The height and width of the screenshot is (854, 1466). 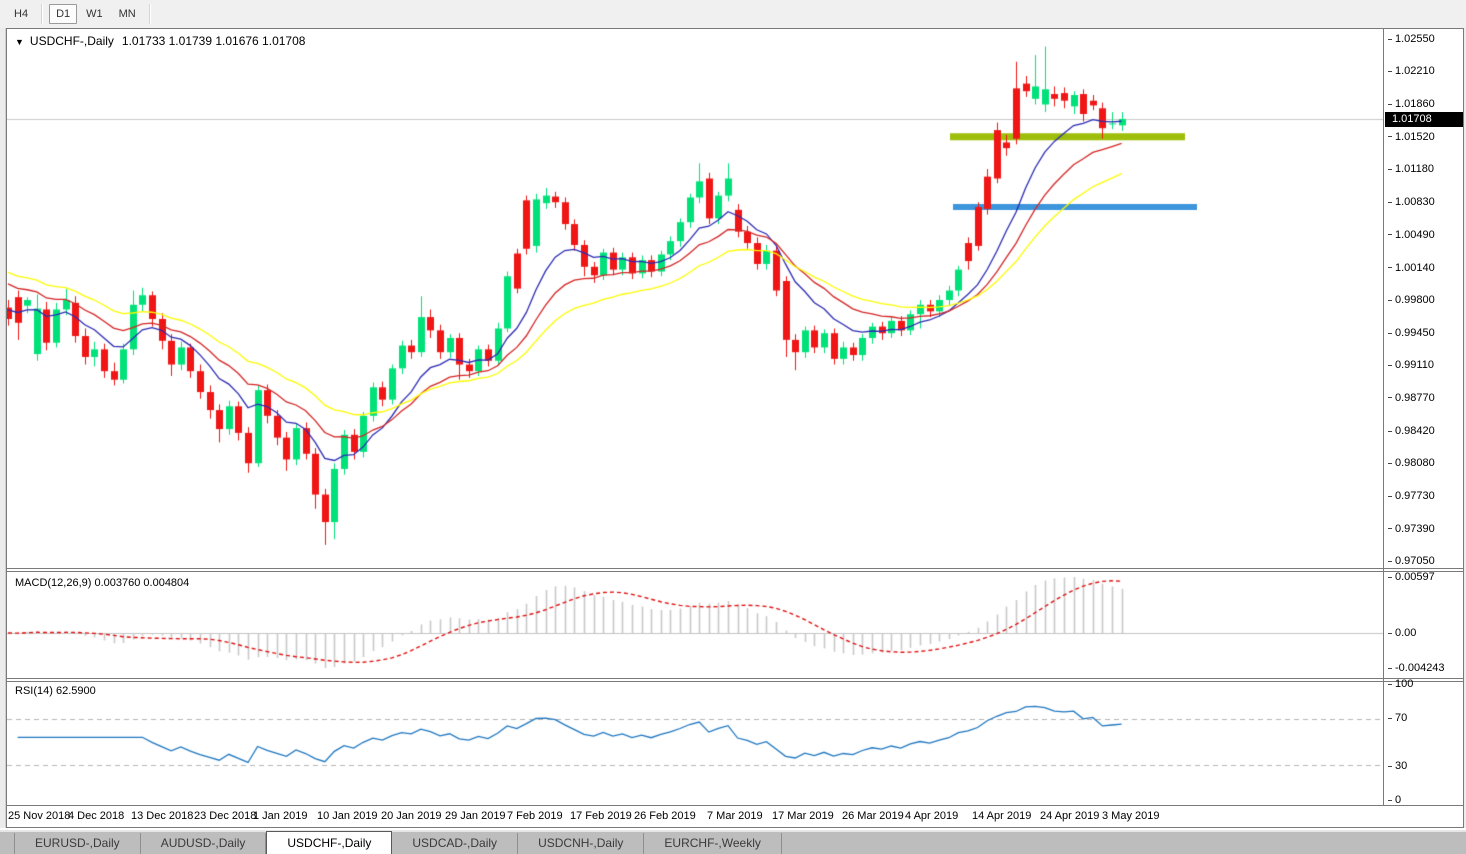 I want to click on time-axis-label: 13 Dec 2018, so click(x=162, y=816).